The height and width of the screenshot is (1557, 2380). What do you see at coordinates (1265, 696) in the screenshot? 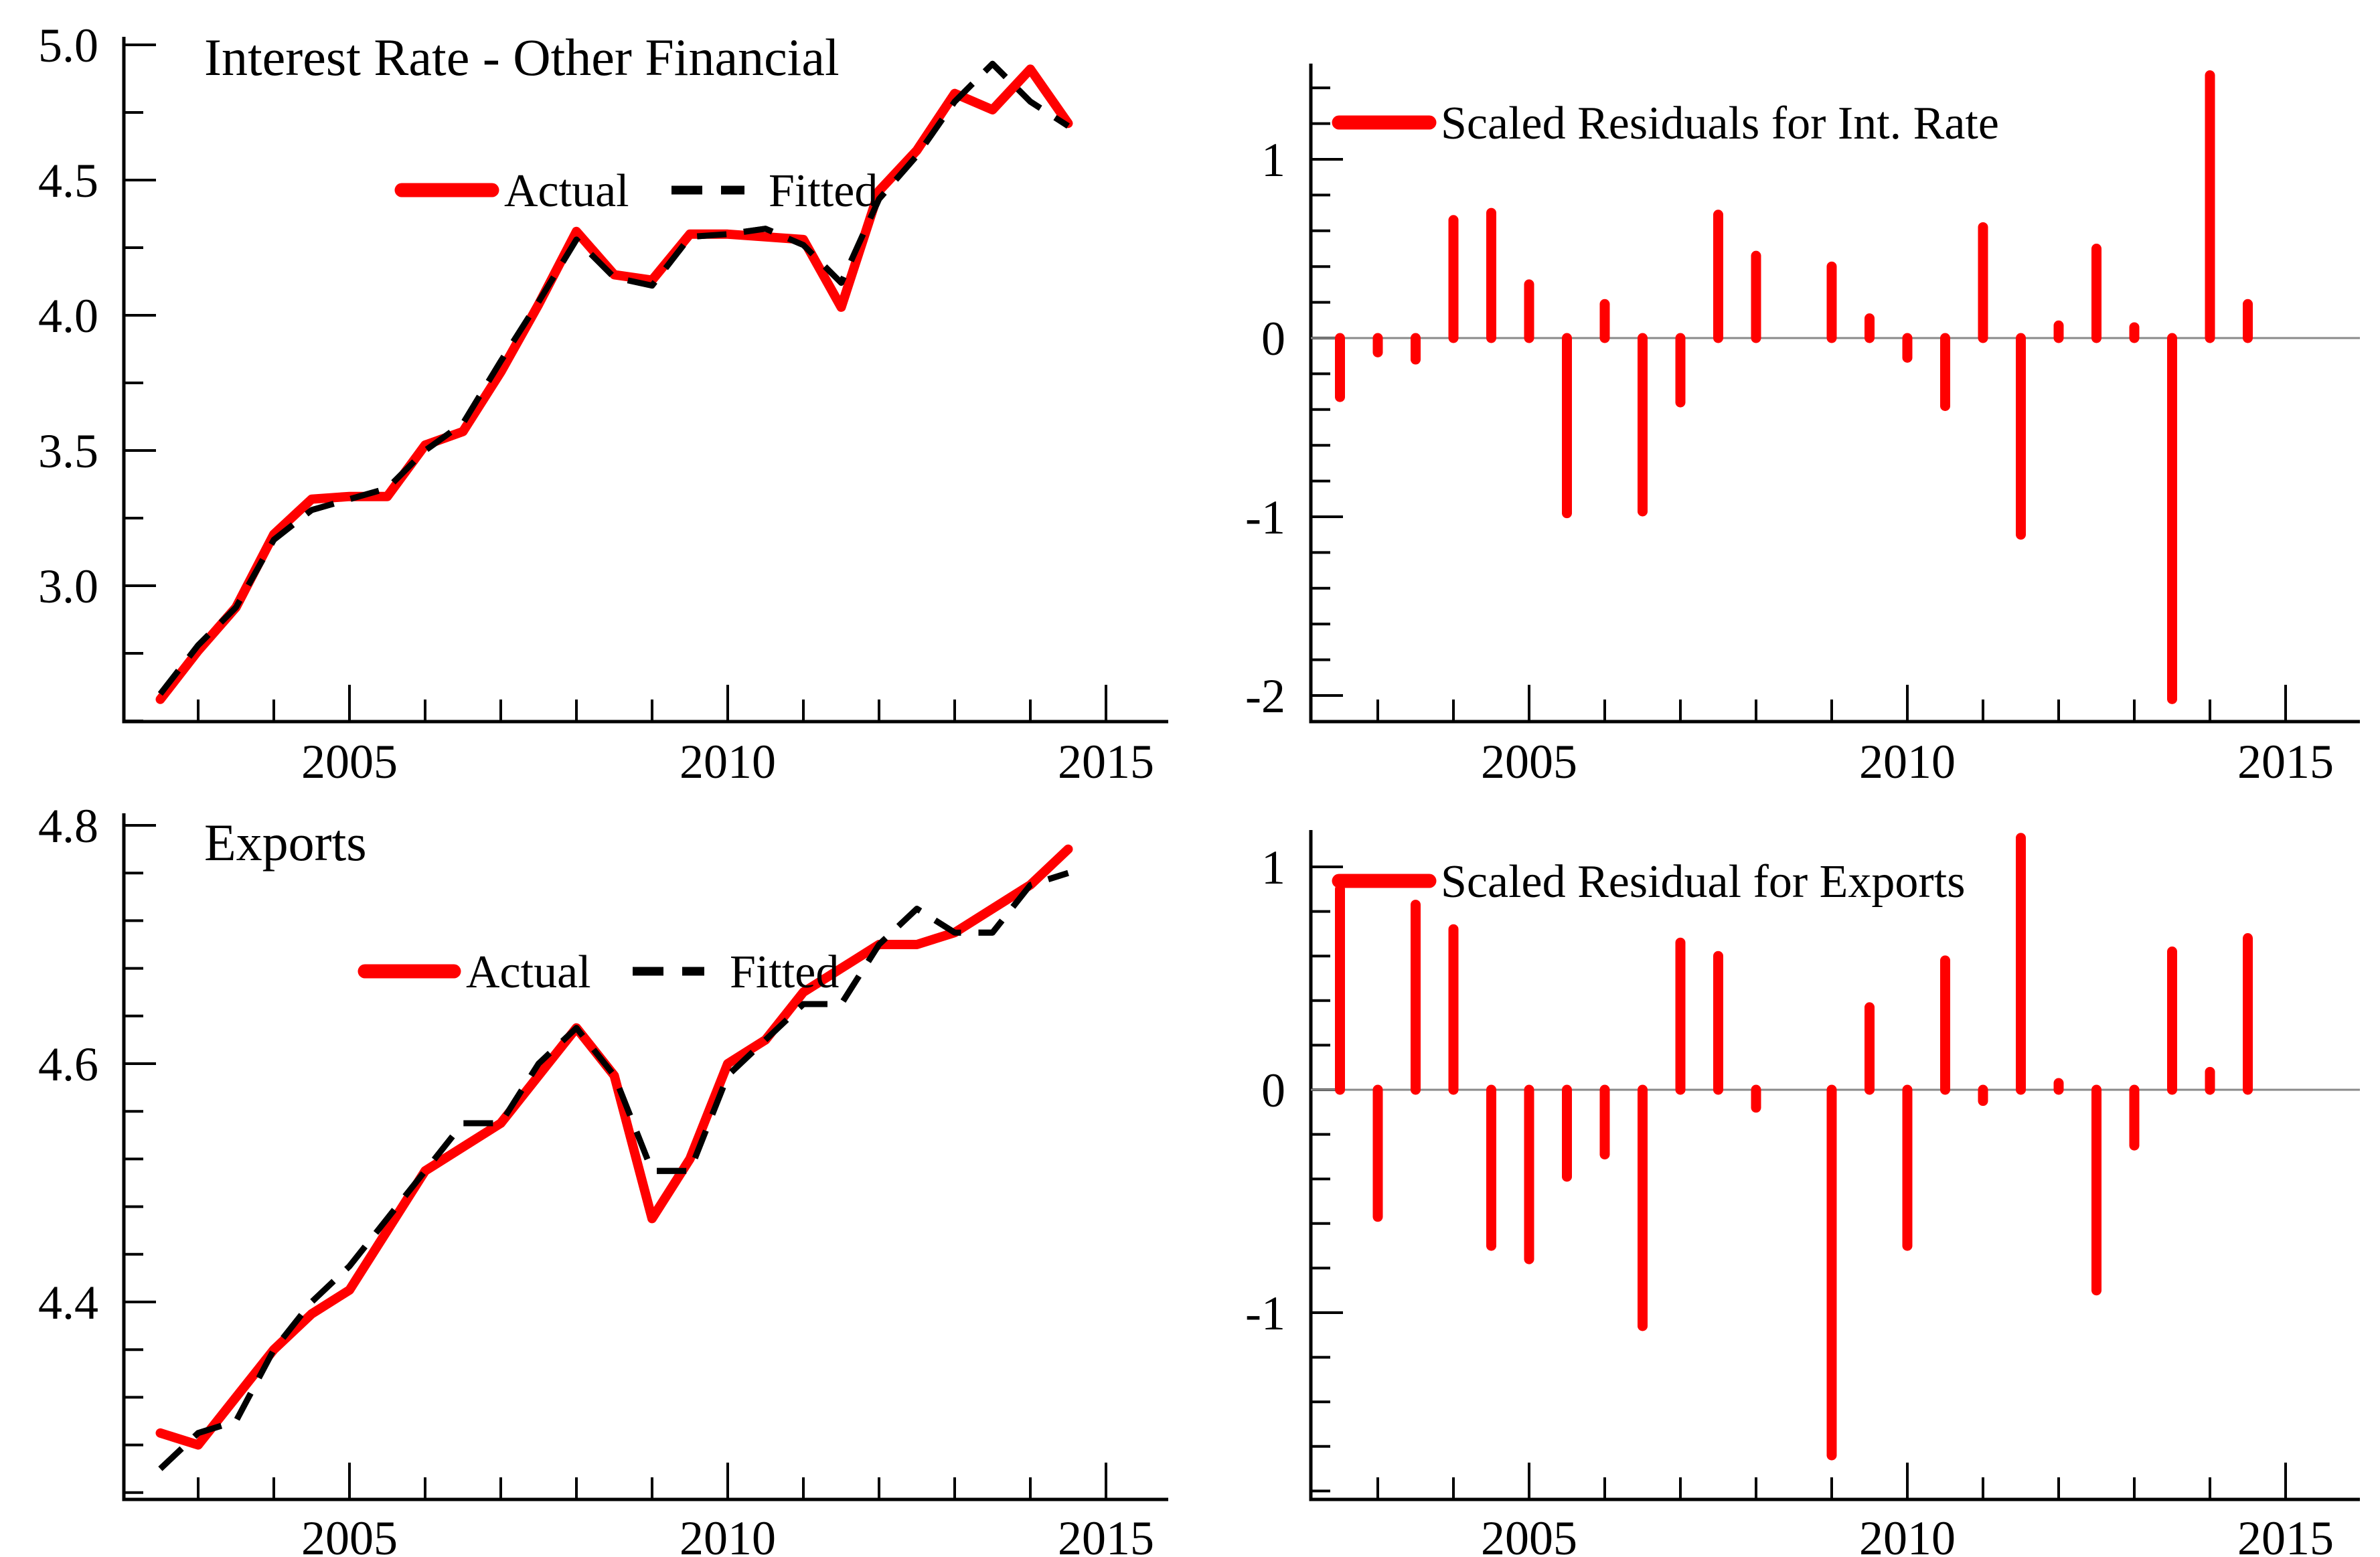
I see `y-tick-label: -2` at bounding box center [1265, 696].